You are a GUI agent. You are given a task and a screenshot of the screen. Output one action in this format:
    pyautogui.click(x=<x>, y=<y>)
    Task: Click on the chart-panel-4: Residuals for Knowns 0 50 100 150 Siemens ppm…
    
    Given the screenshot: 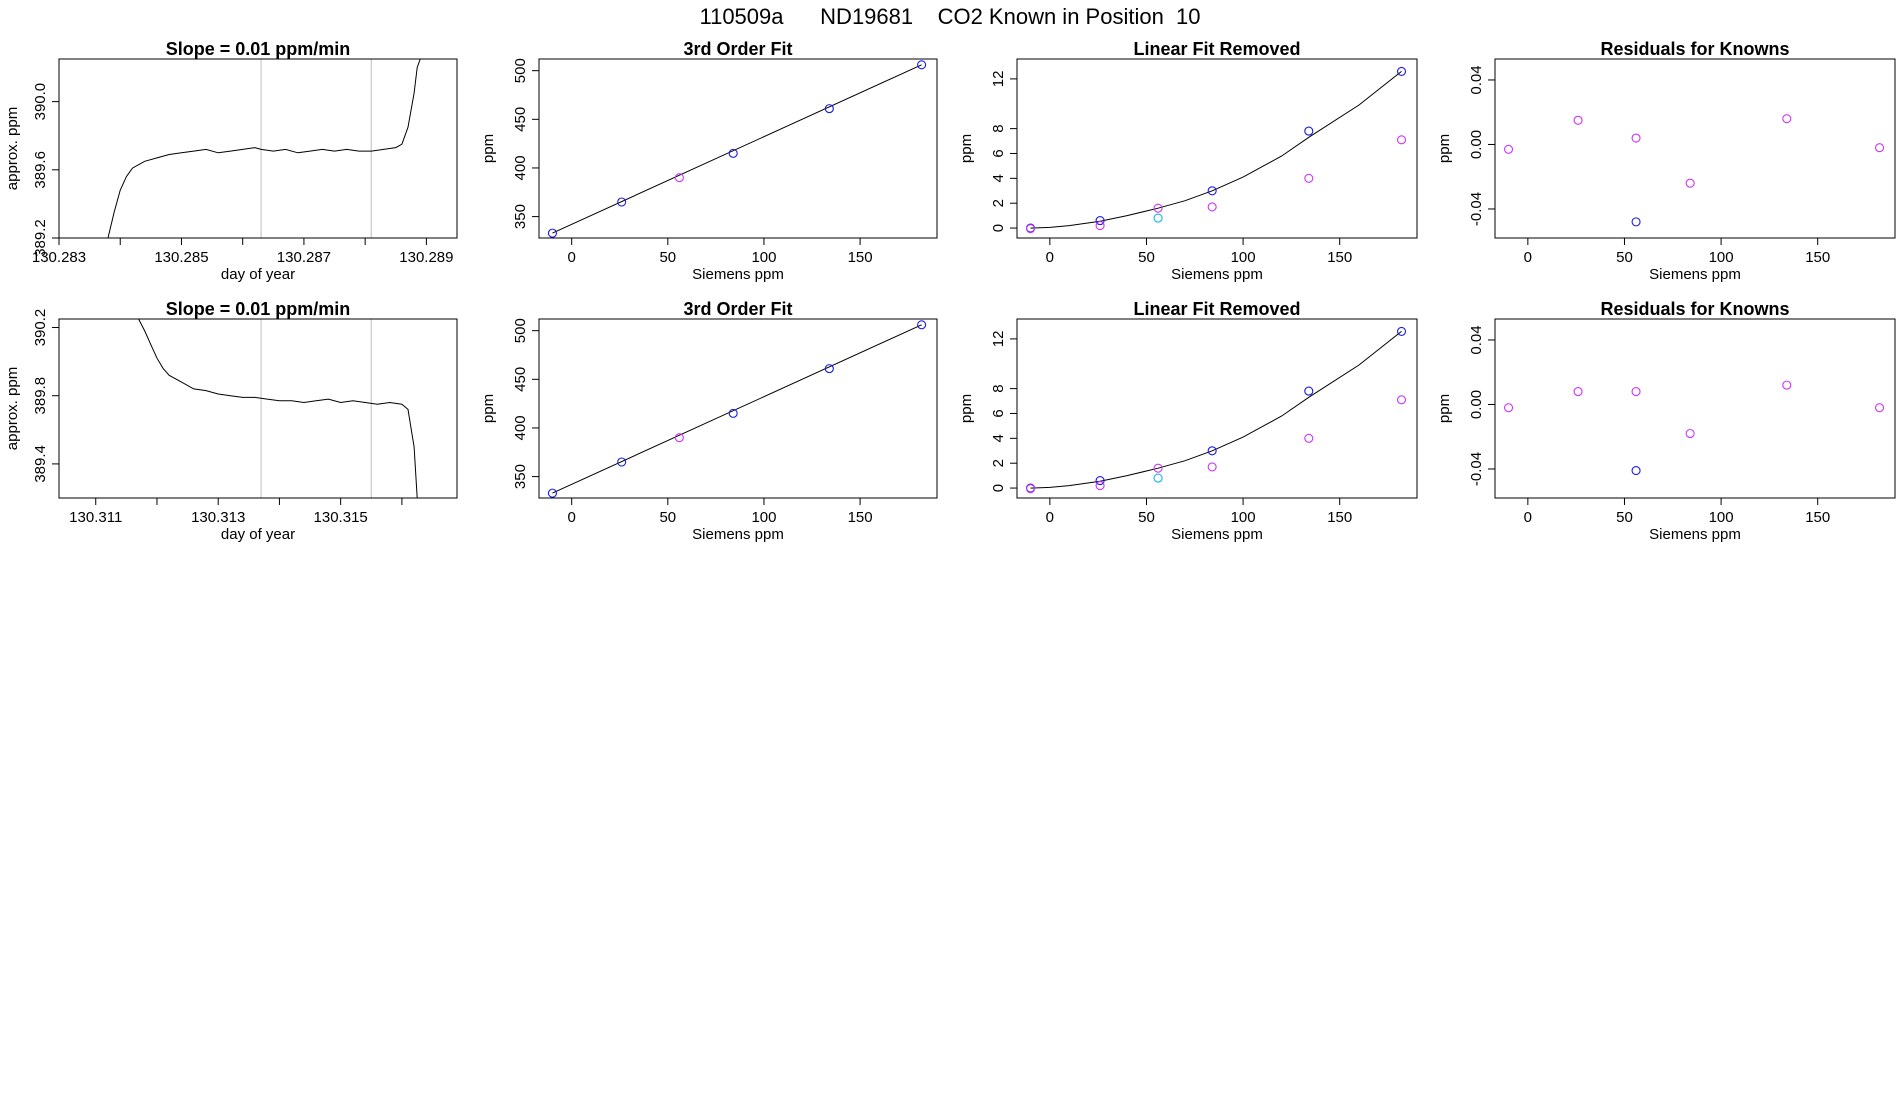 What is the action you would take?
    pyautogui.click(x=1666, y=161)
    